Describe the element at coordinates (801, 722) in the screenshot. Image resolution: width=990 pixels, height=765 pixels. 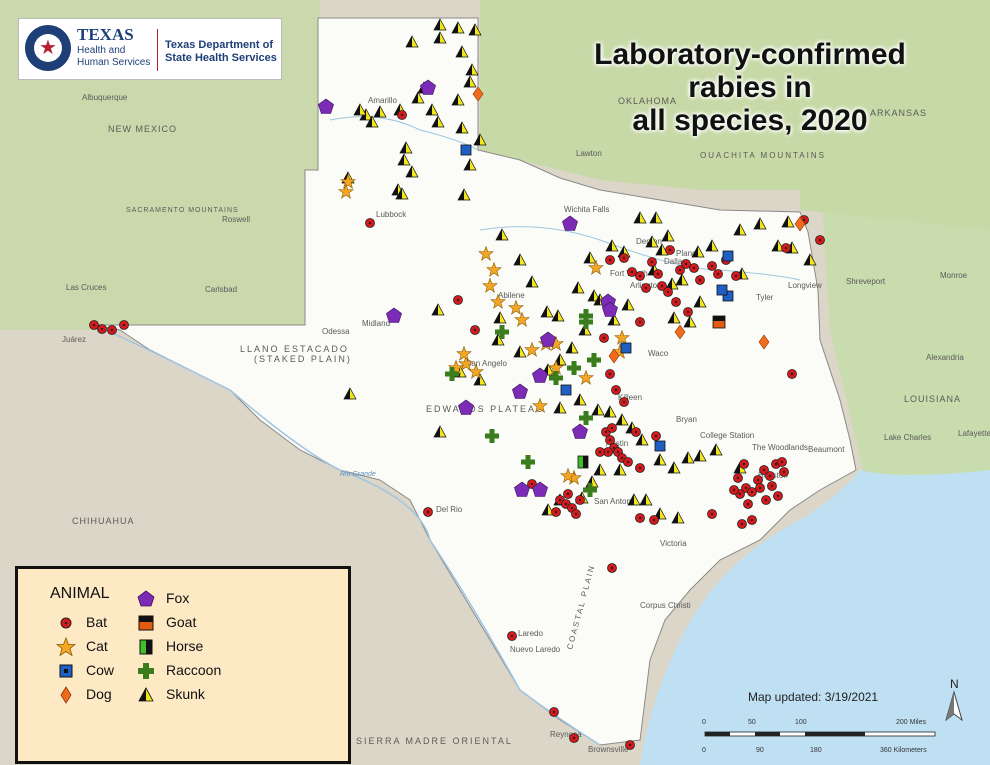
I see `scale-tick-label: 100` at that location.